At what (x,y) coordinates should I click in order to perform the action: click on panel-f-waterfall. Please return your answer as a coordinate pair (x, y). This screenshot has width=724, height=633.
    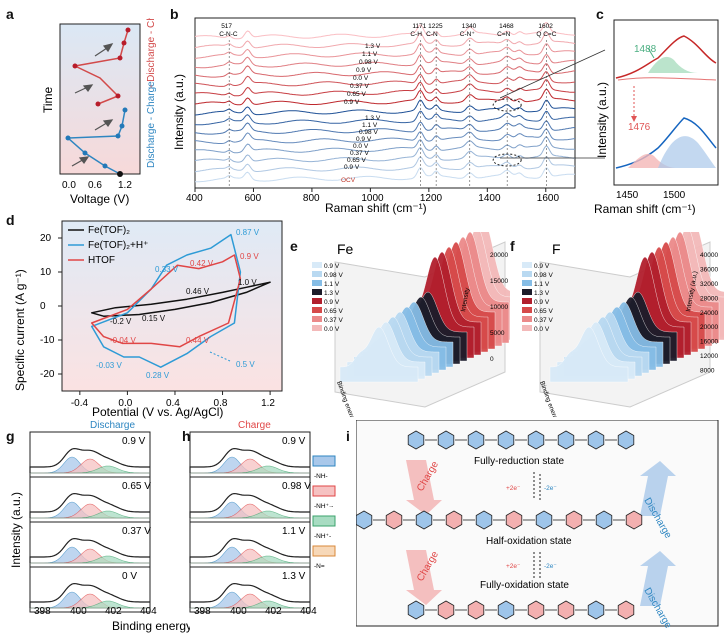
    Looking at the image, I should click on (636, 307).